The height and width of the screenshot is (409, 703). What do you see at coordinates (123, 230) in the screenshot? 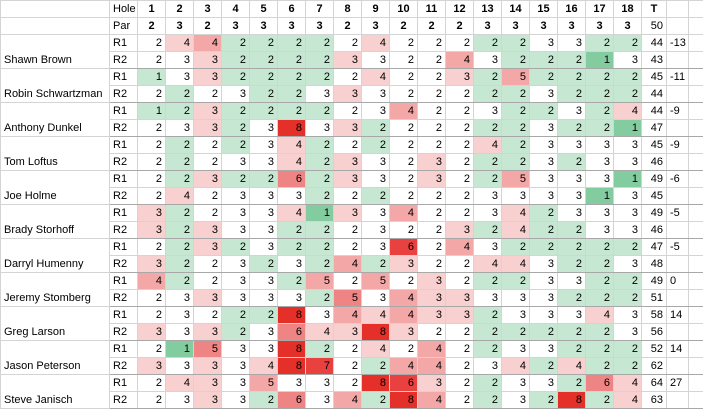
I see `round-label: R2` at bounding box center [123, 230].